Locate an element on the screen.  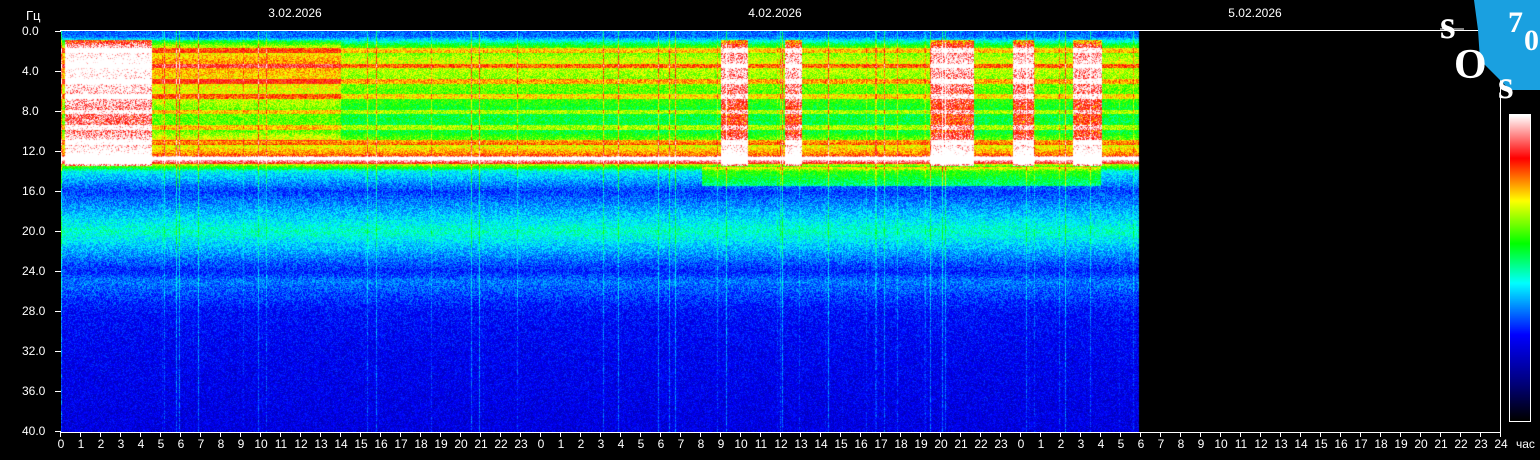
x-tick-label: 14 is located at coordinates (821, 444).